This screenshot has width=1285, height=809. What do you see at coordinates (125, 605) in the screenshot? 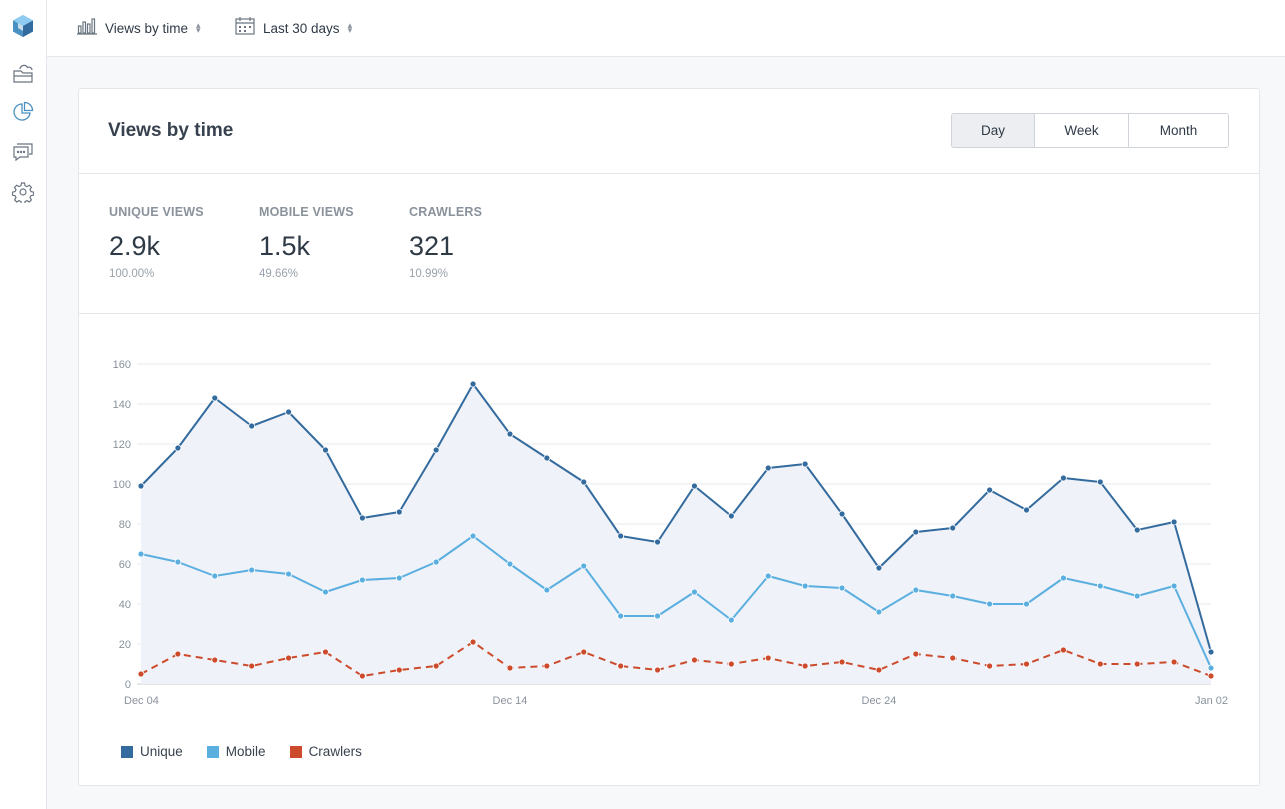
I see `y-tick-label: 40` at bounding box center [125, 605].